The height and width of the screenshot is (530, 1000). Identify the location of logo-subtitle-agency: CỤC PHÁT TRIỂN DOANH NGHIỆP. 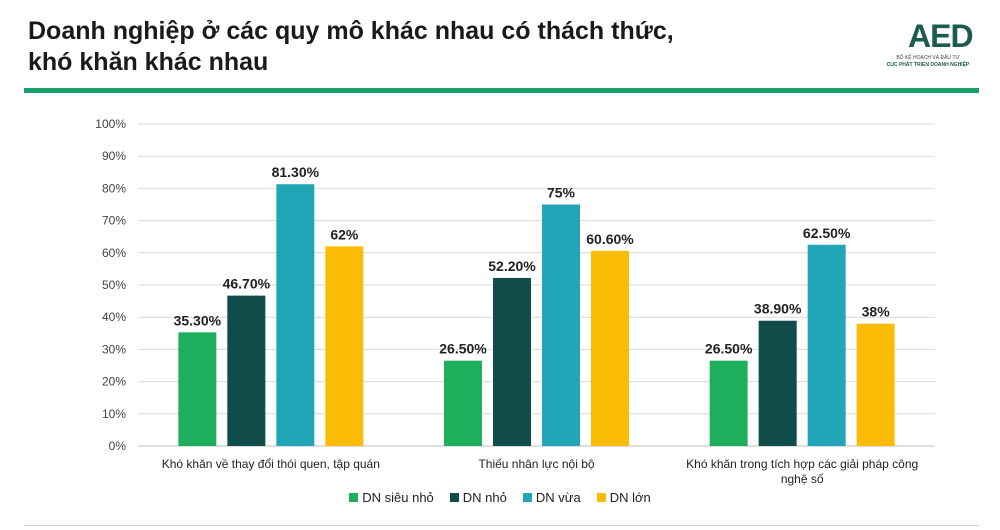
(928, 65).